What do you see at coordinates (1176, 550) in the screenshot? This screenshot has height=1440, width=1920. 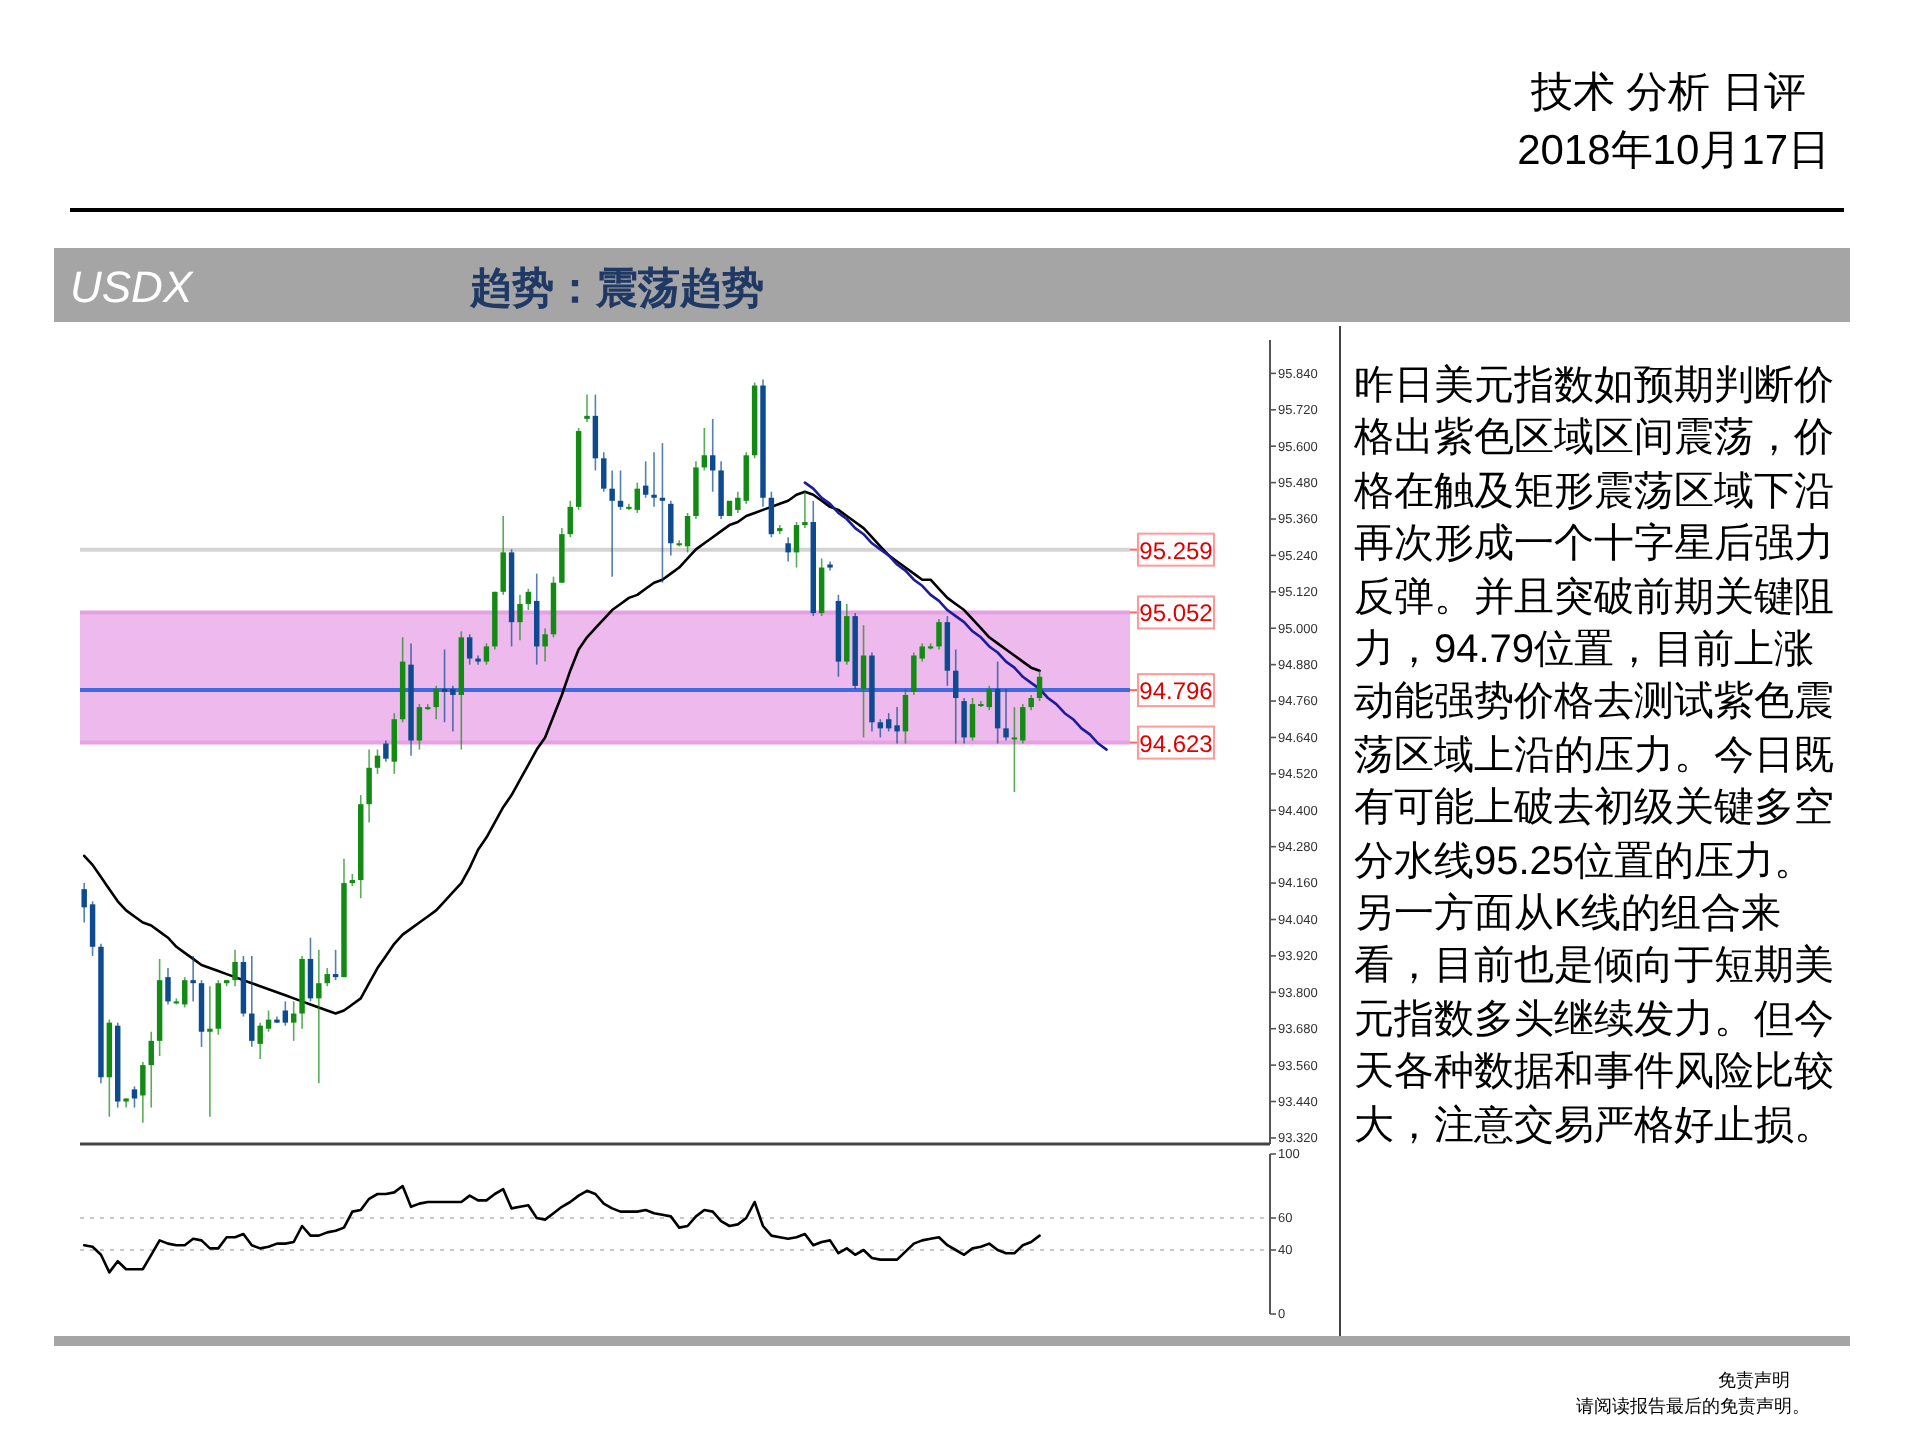 I see `ref-line-label: 95.259` at bounding box center [1176, 550].